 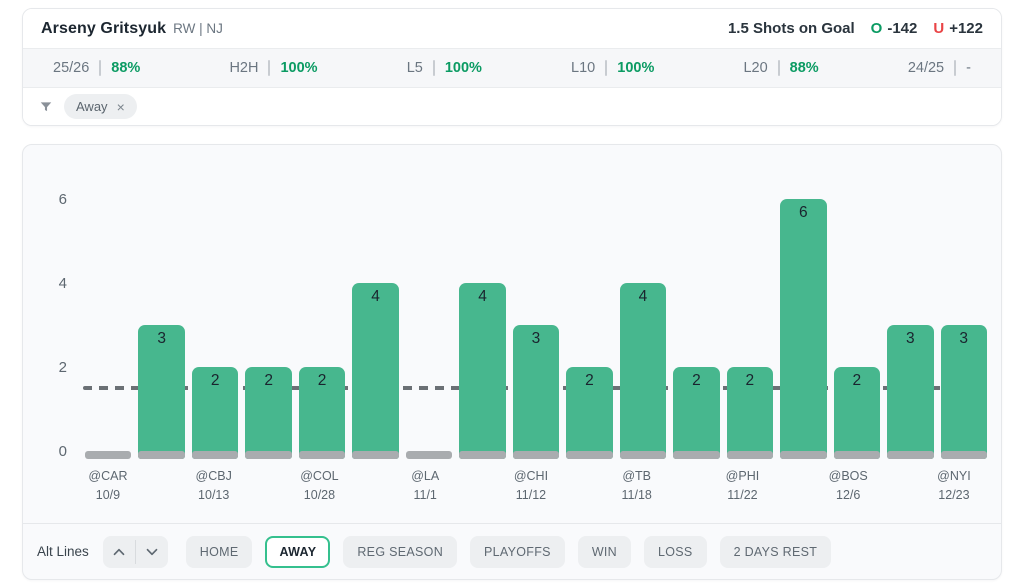 What do you see at coordinates (120, 106) in the screenshot?
I see `close-icon: ×` at bounding box center [120, 106].